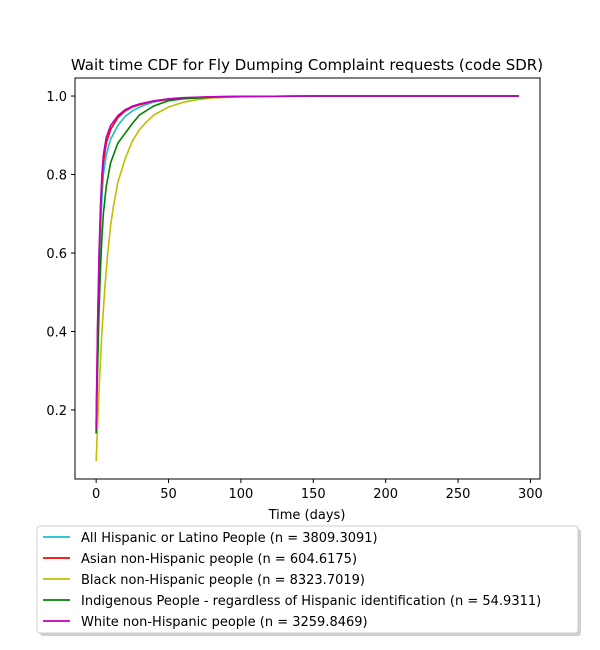 The image size is (600, 650). Describe the element at coordinates (385, 494) in the screenshot. I see `x-tick-label: 200` at that location.